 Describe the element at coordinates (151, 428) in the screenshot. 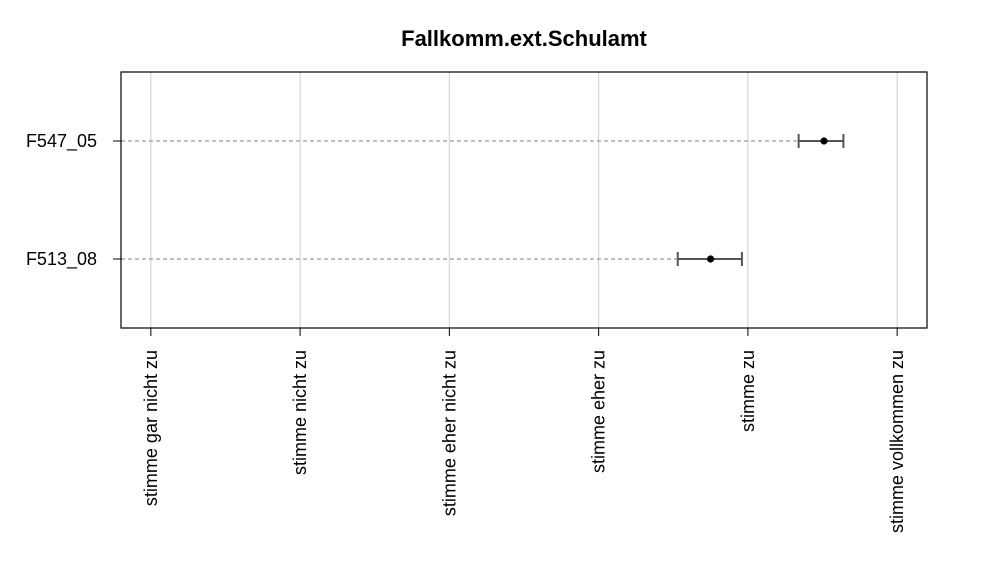

I see `x-tick-label: stimme gar nicht zu` at that location.